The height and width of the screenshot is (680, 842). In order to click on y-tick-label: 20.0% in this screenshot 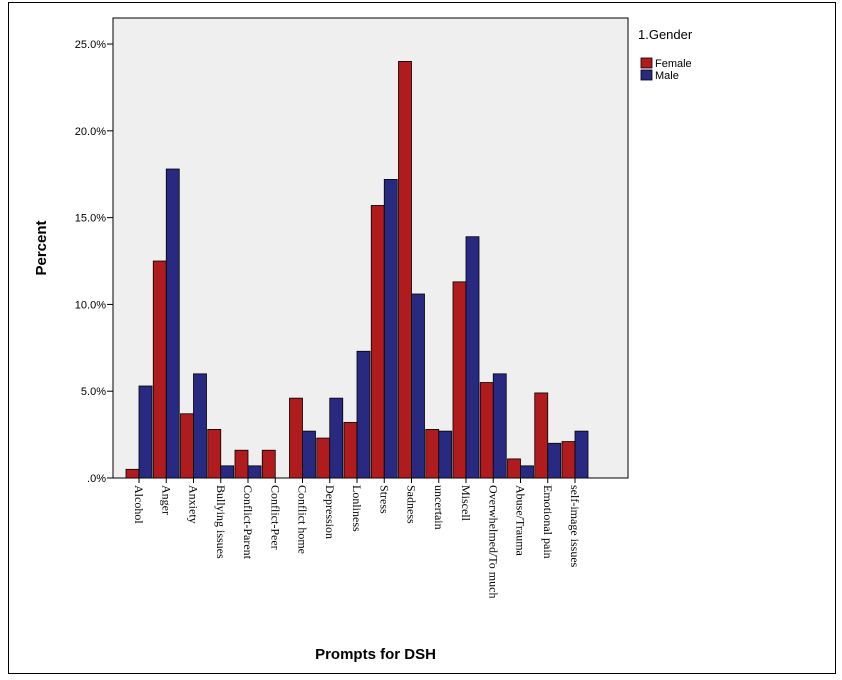, I will do `click(90, 132)`.